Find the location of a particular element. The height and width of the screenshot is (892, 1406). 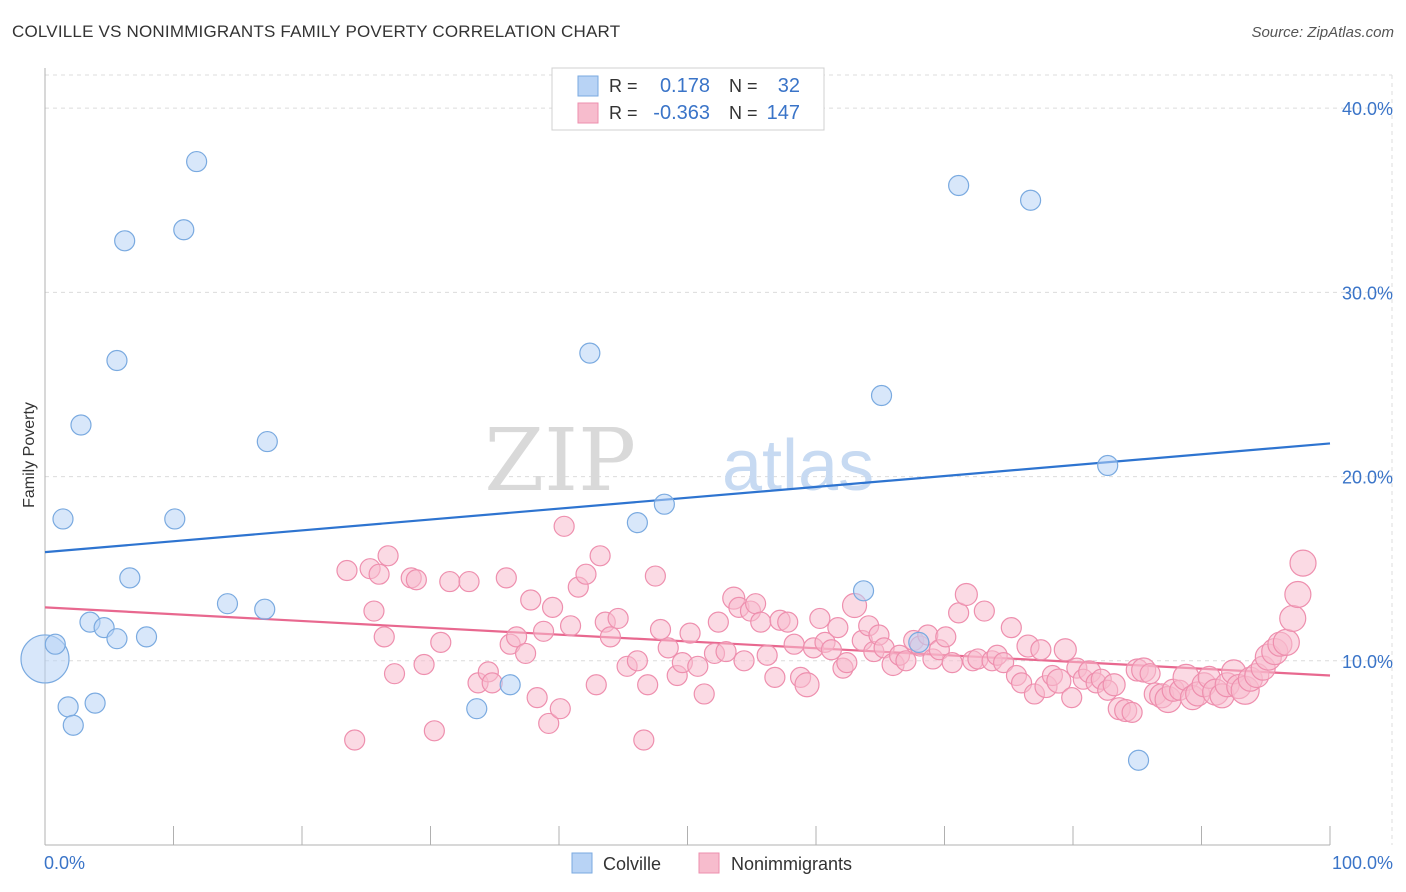

x-tick-label-min: 0.0% is located at coordinates (64, 863).